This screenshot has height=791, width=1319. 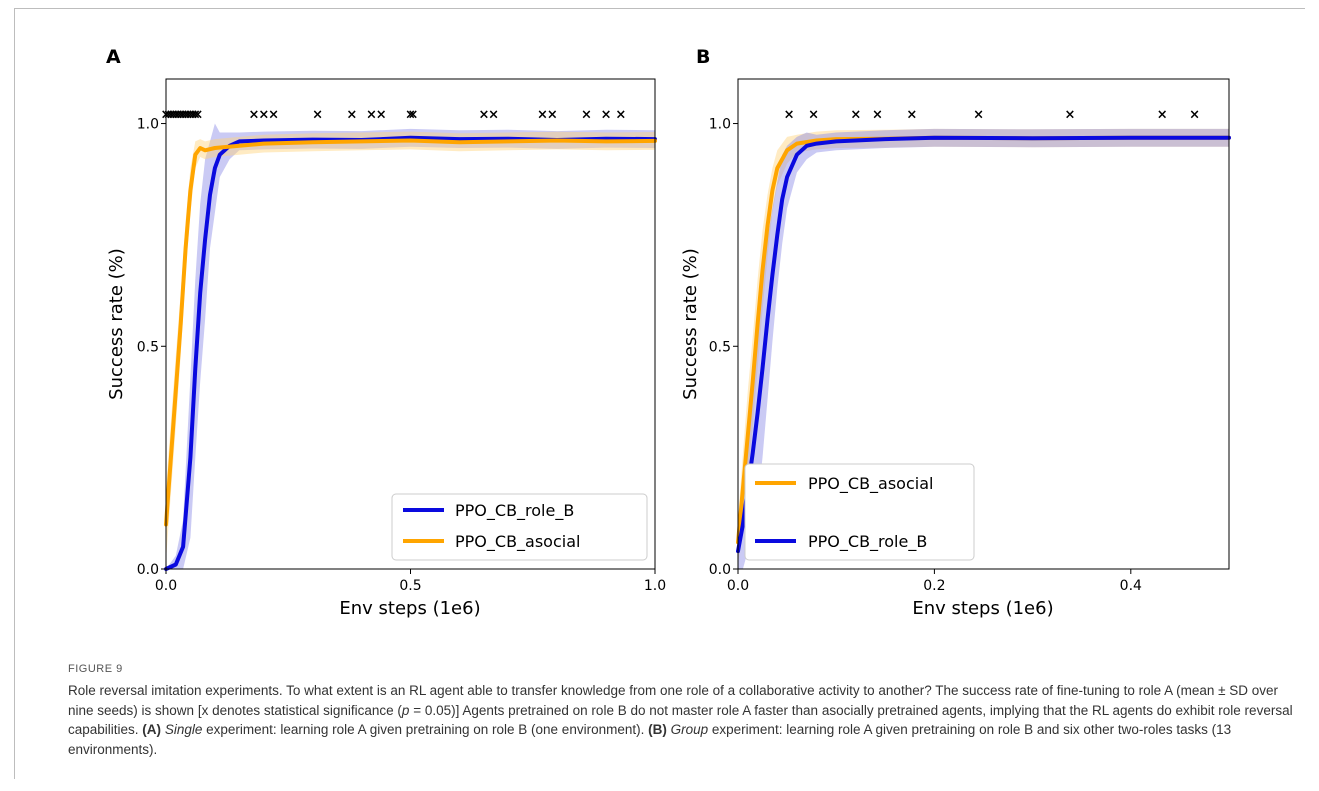 What do you see at coordinates (166, 586) in the screenshot?
I see `panel-a-x-tick-label: 0.0` at bounding box center [166, 586].